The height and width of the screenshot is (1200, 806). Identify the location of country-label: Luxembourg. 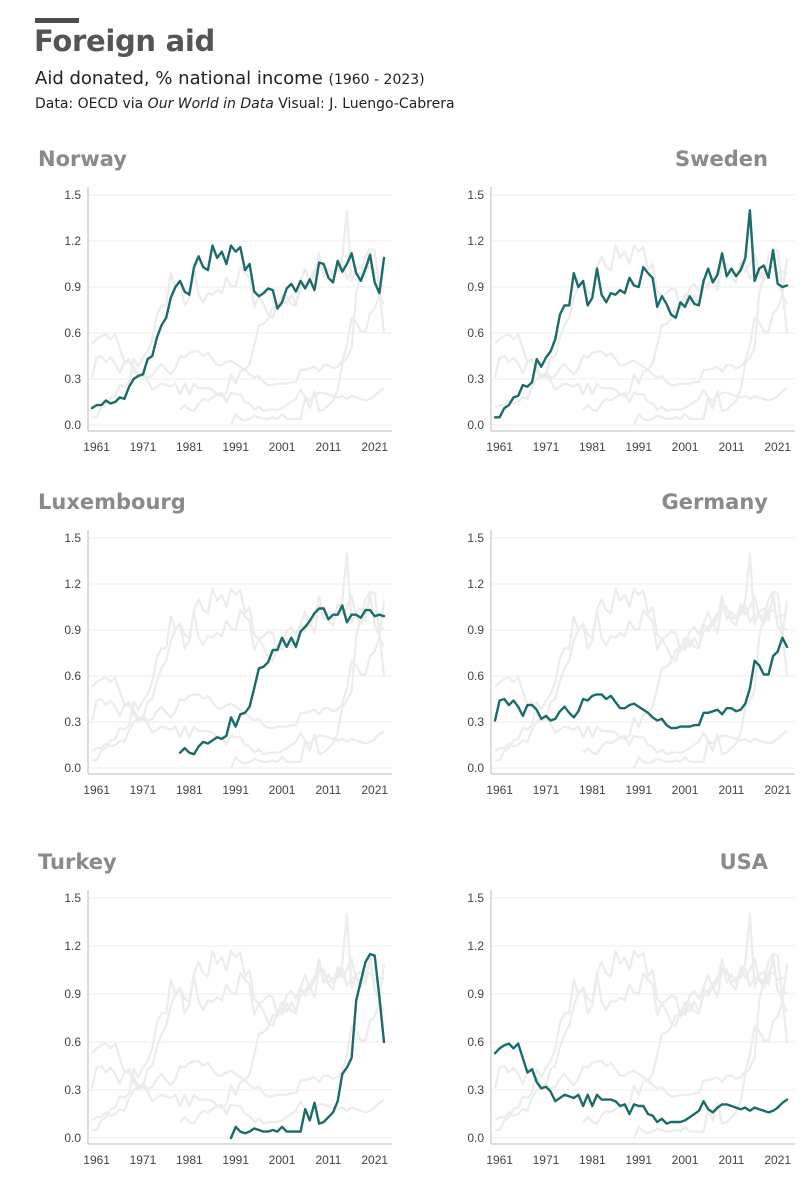
(112, 502).